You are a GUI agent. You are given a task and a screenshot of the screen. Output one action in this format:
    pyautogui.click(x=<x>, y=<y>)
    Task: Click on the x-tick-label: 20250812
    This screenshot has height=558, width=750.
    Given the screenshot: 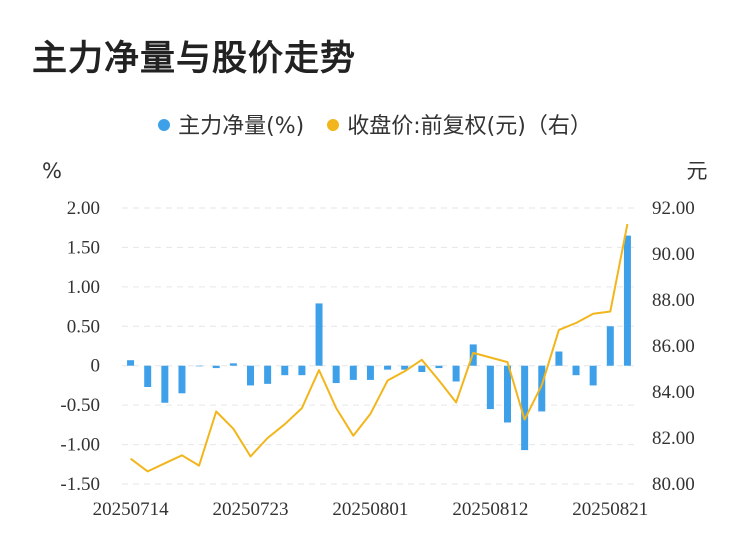 What is the action you would take?
    pyautogui.click(x=490, y=509)
    